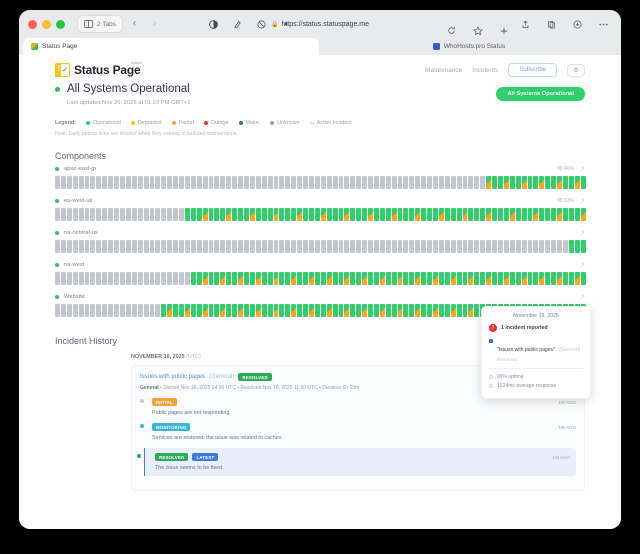 Image resolution: width=640 pixels, height=554 pixels. Describe the element at coordinates (98, 69) in the screenshot. I see `site-logo: ✓ Status Page hosted` at that location.